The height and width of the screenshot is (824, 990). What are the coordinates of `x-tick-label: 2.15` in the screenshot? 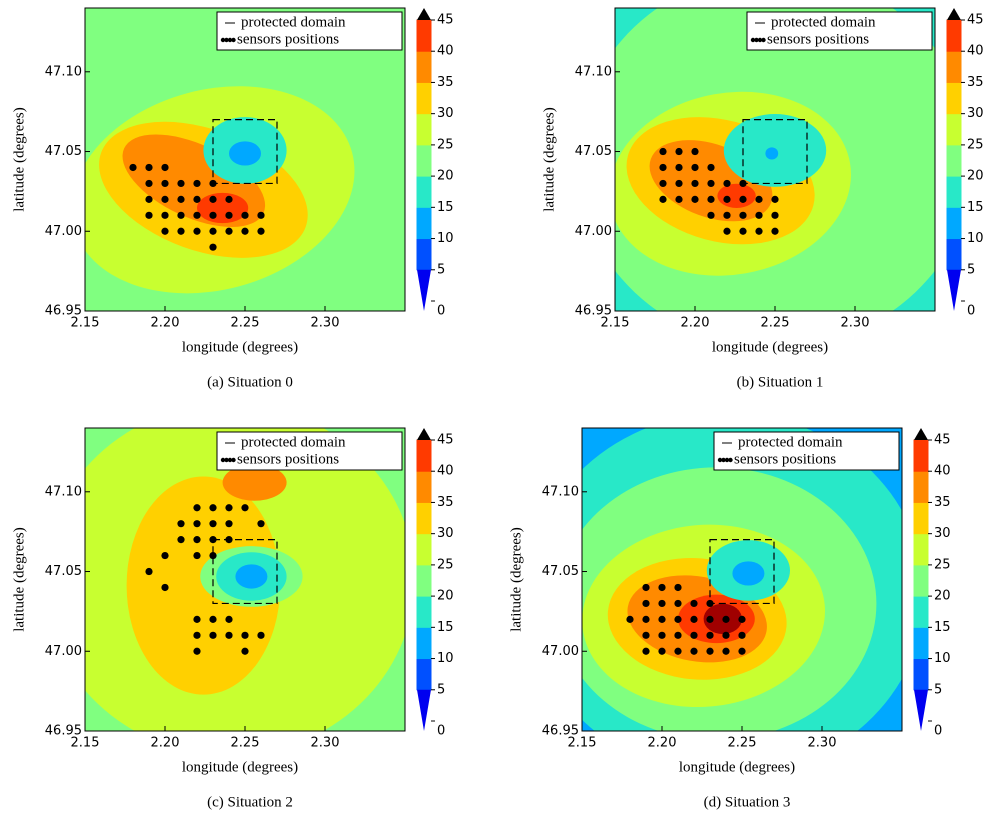 It's located at (582, 743).